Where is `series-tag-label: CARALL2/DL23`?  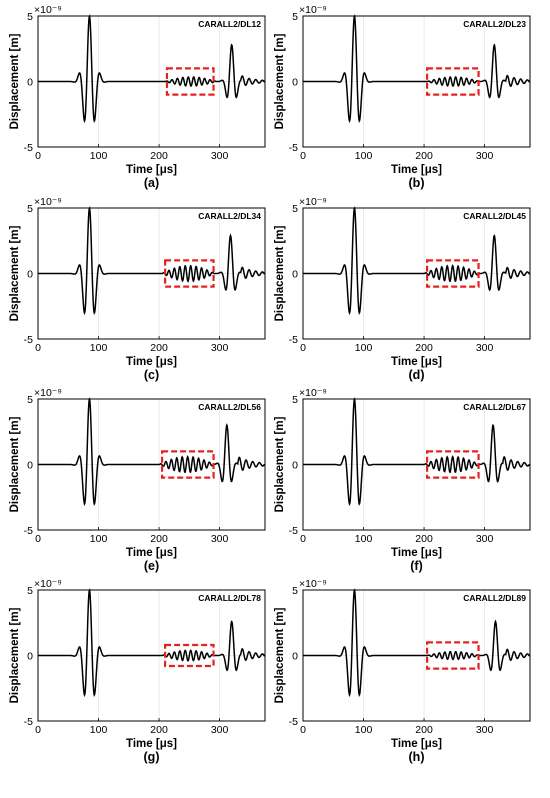
series-tag-label: CARALL2/DL23 is located at coordinates (494, 24).